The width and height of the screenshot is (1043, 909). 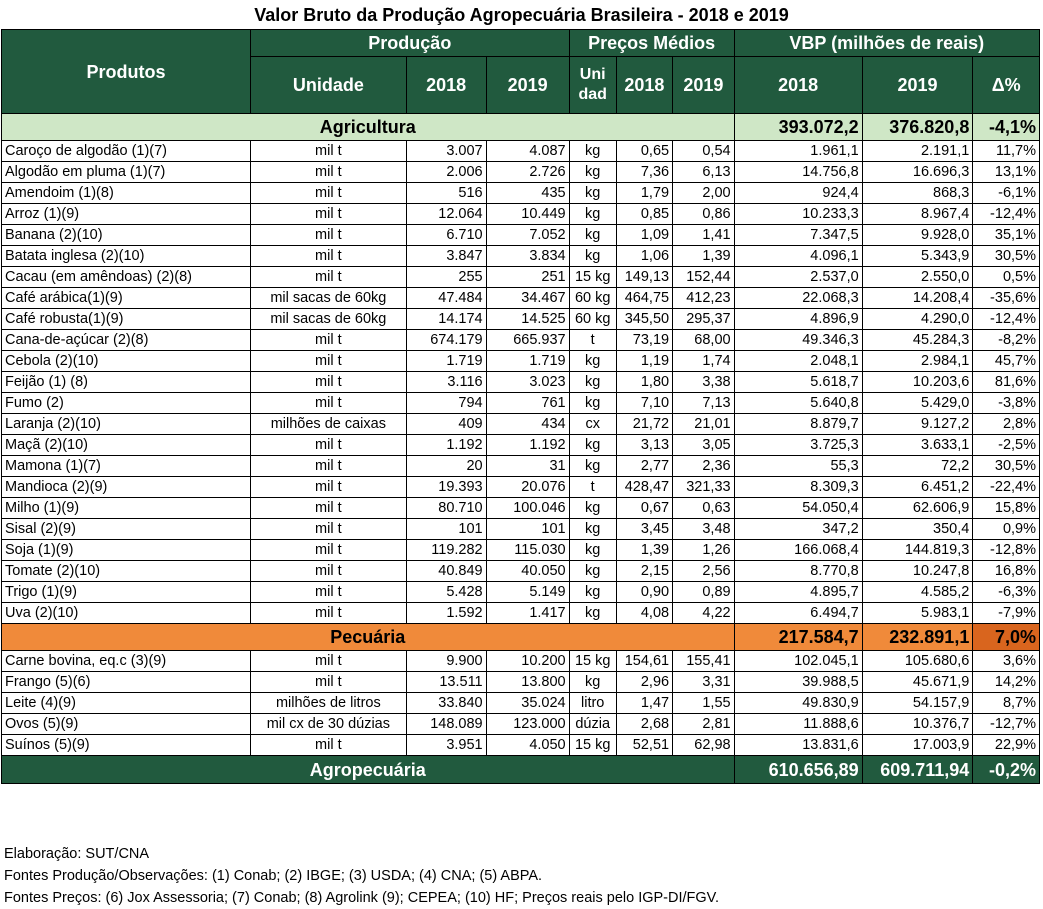 I want to click on cell-vbp-2018: 13.831,6, so click(x=798, y=745).